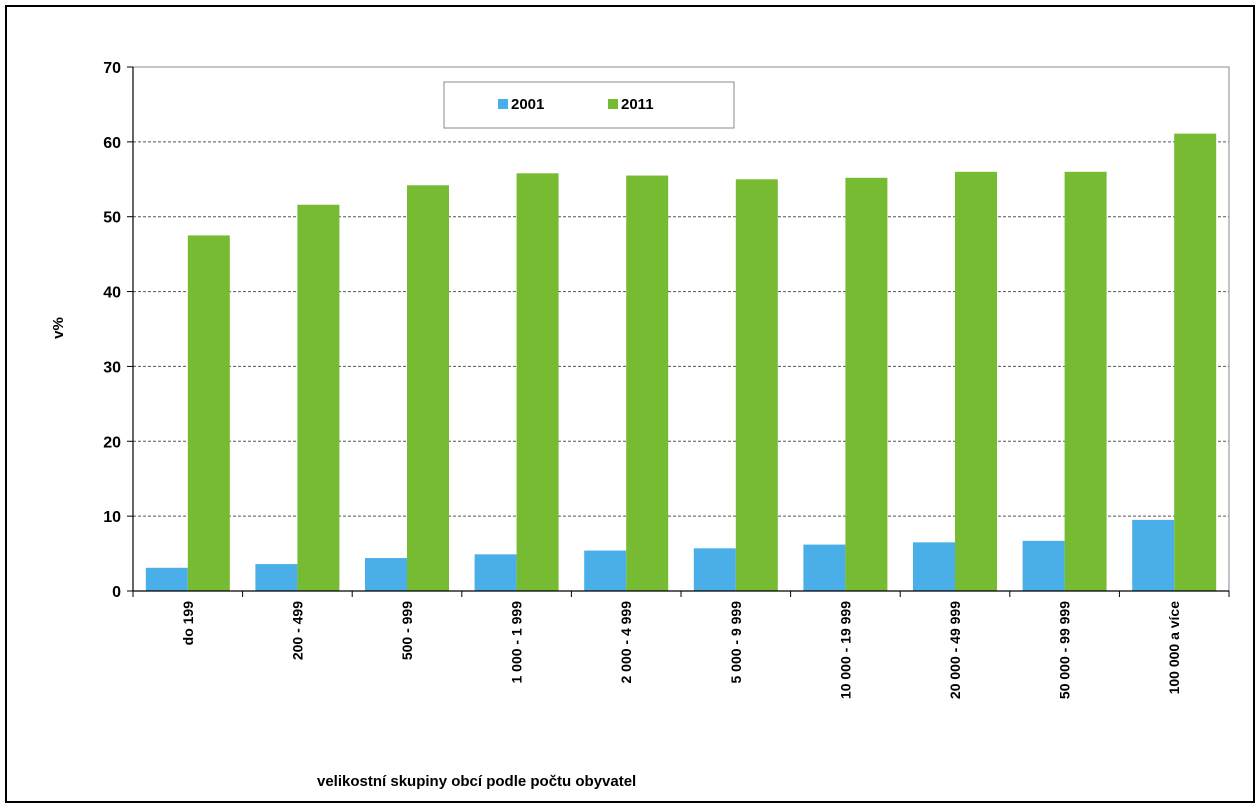 The height and width of the screenshot is (808, 1260). I want to click on x-tick-label: 5 000 - 9 999, so click(736, 642).